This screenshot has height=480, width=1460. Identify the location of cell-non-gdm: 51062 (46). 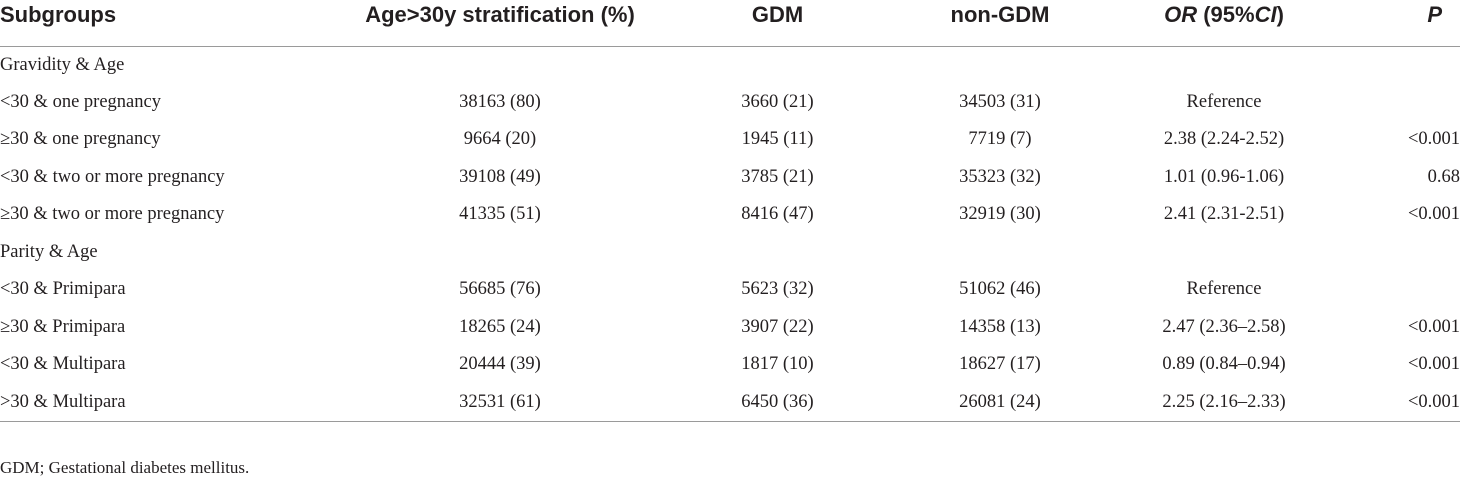
(1000, 289).